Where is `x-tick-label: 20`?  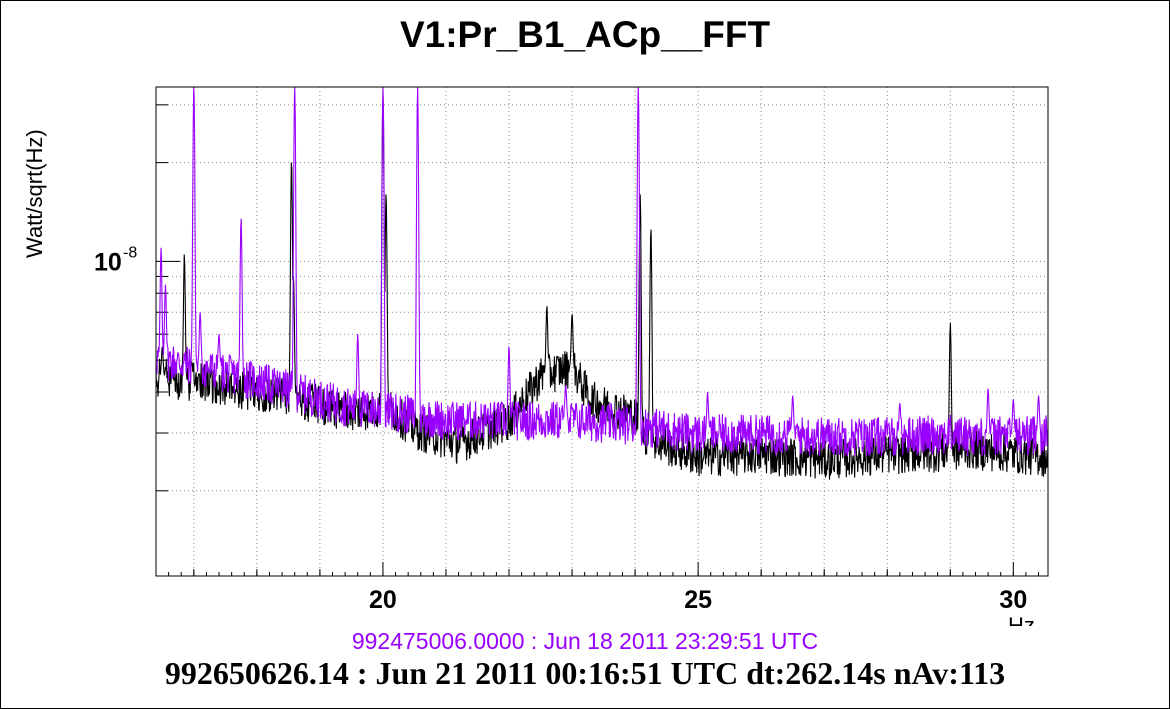 x-tick-label: 20 is located at coordinates (383, 600).